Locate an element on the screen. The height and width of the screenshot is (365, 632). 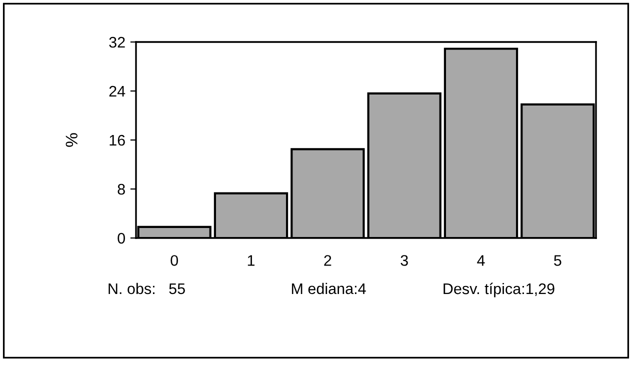
x-tick-label: 5 is located at coordinates (558, 260).